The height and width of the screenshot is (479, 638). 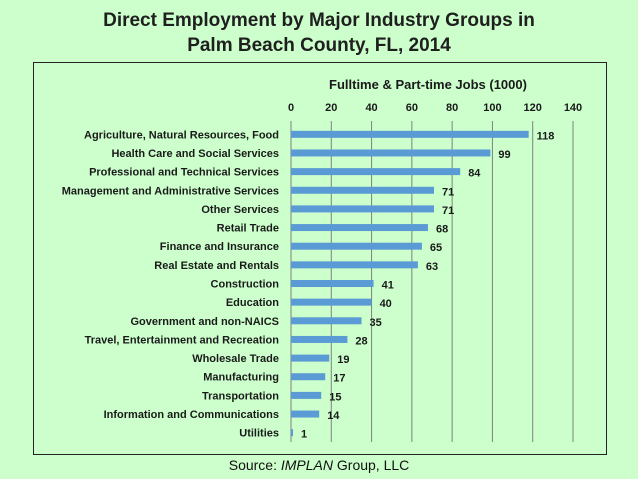 I want to click on value-label: 28, so click(x=361, y=341).